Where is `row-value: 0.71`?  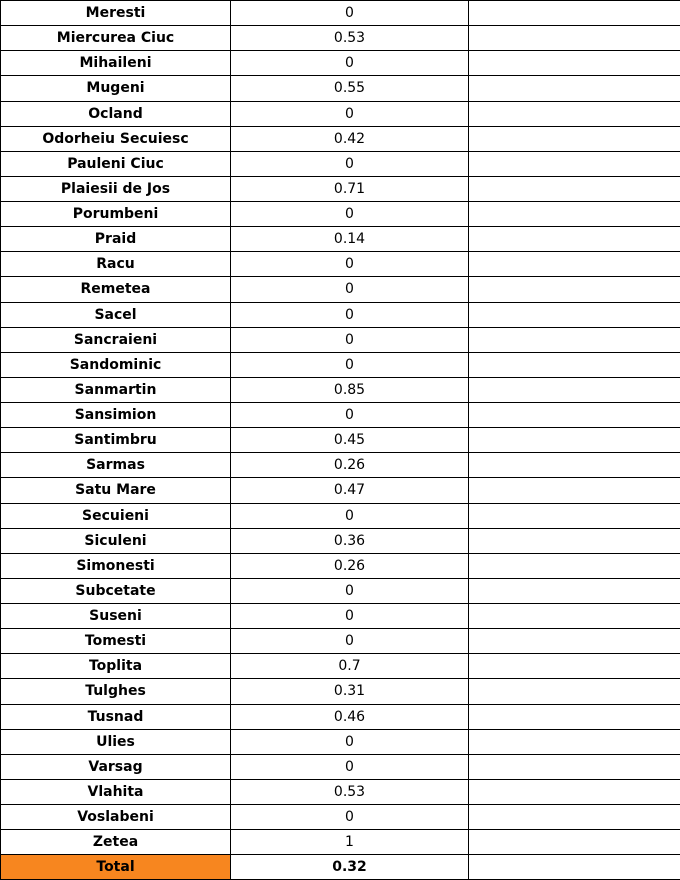 row-value: 0.71 is located at coordinates (349, 189).